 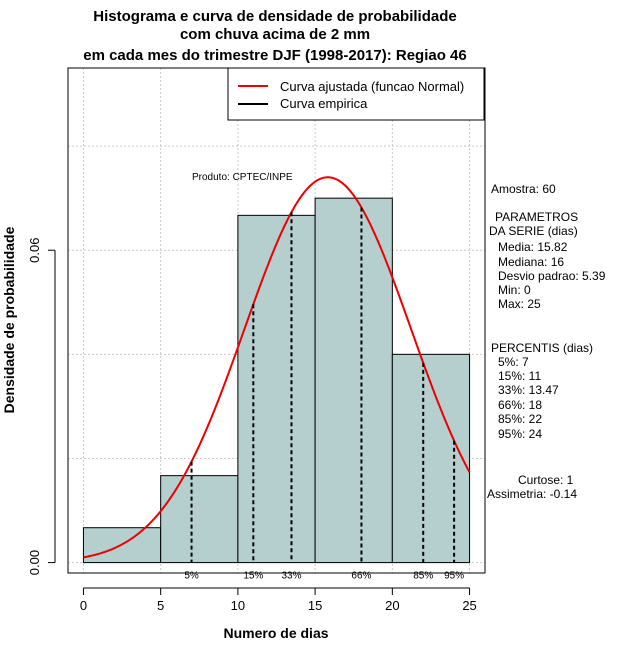 What do you see at coordinates (533, 247) in the screenshot?
I see `stat-media: Media: 15.82` at bounding box center [533, 247].